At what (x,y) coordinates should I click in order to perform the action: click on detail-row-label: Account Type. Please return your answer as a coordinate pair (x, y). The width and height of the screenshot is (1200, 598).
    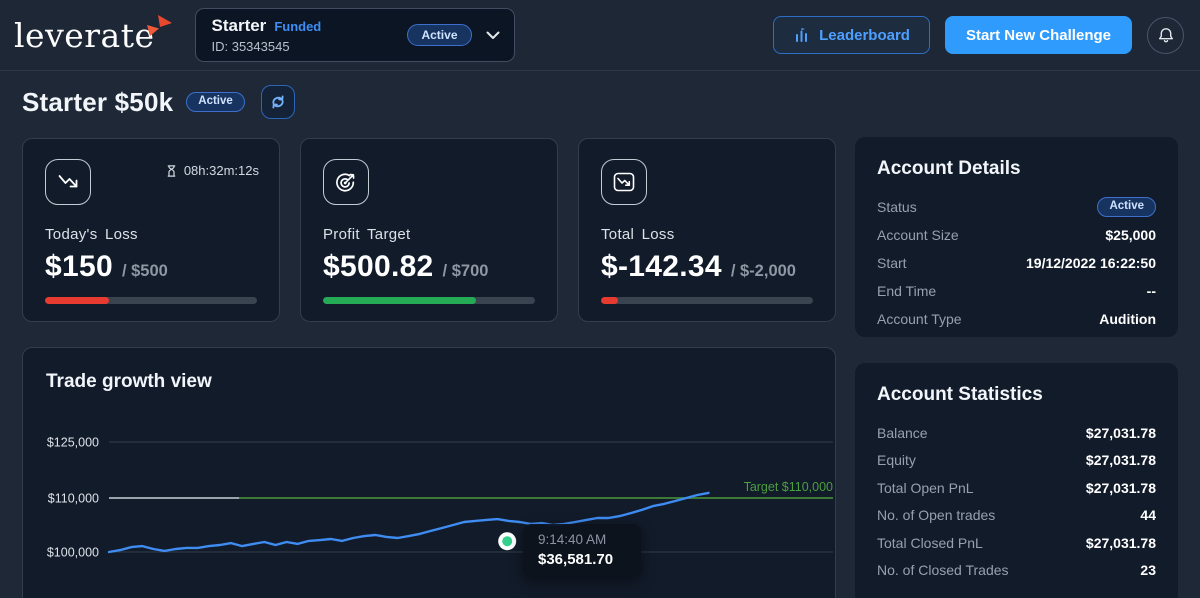
    Looking at the image, I should click on (919, 319).